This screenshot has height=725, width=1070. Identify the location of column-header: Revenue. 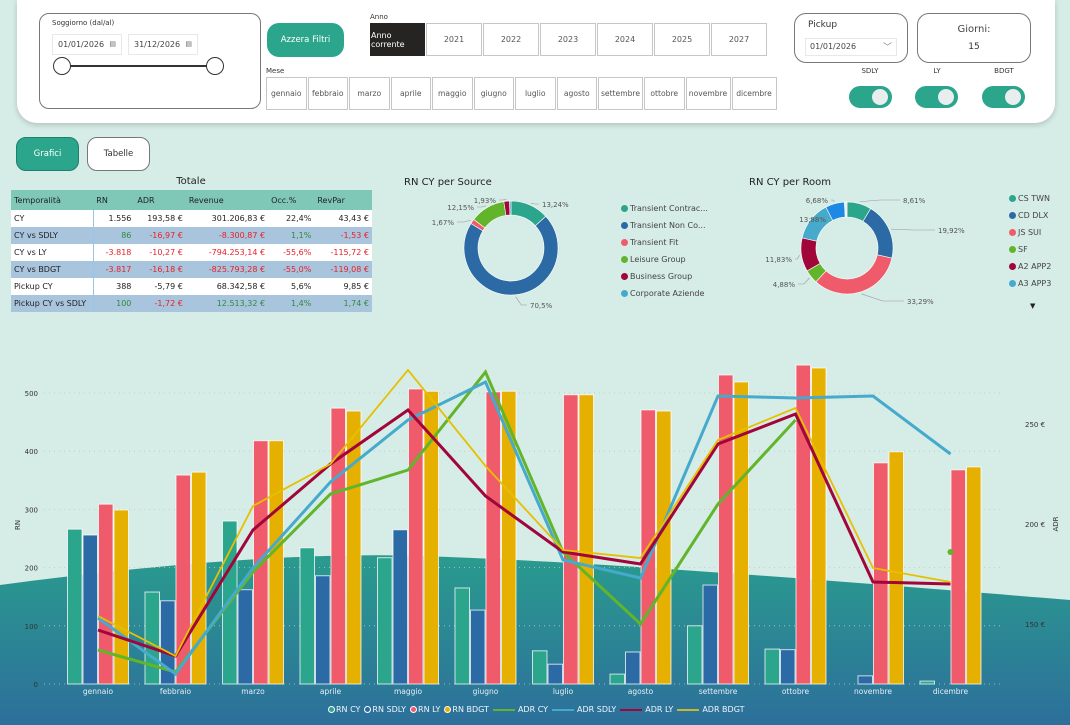
(227, 200).